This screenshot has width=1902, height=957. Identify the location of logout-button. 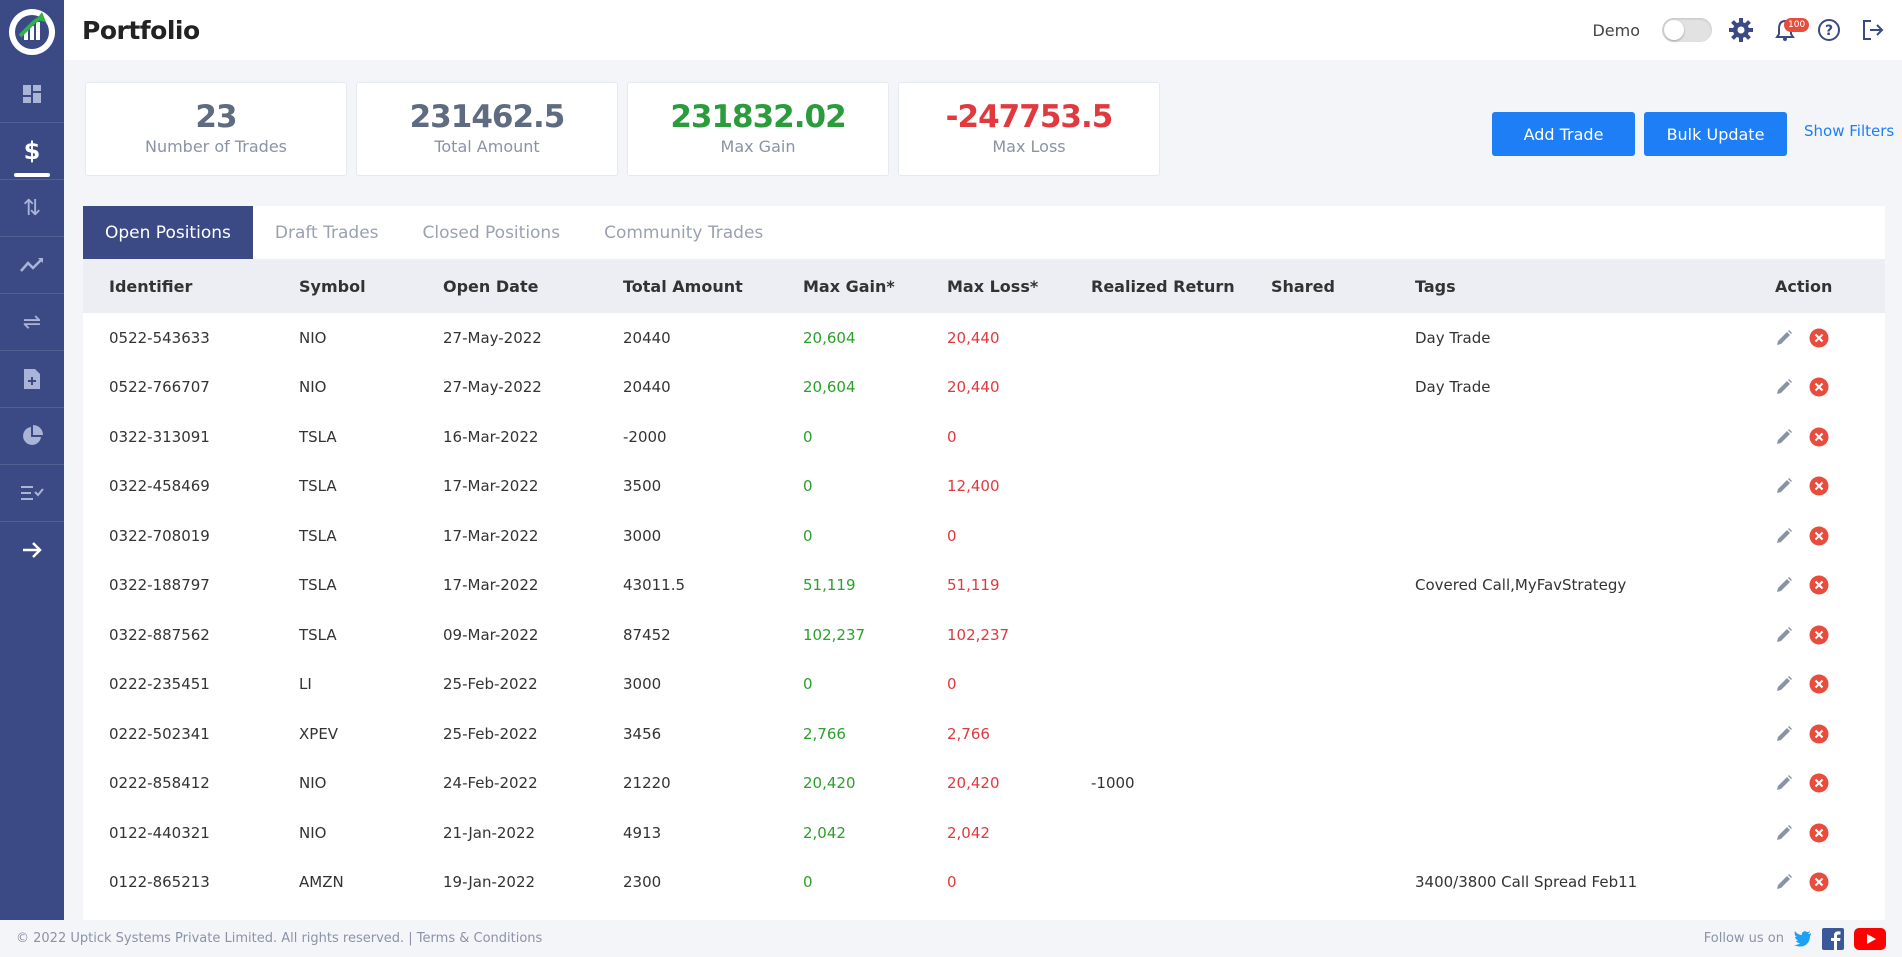
(1873, 30).